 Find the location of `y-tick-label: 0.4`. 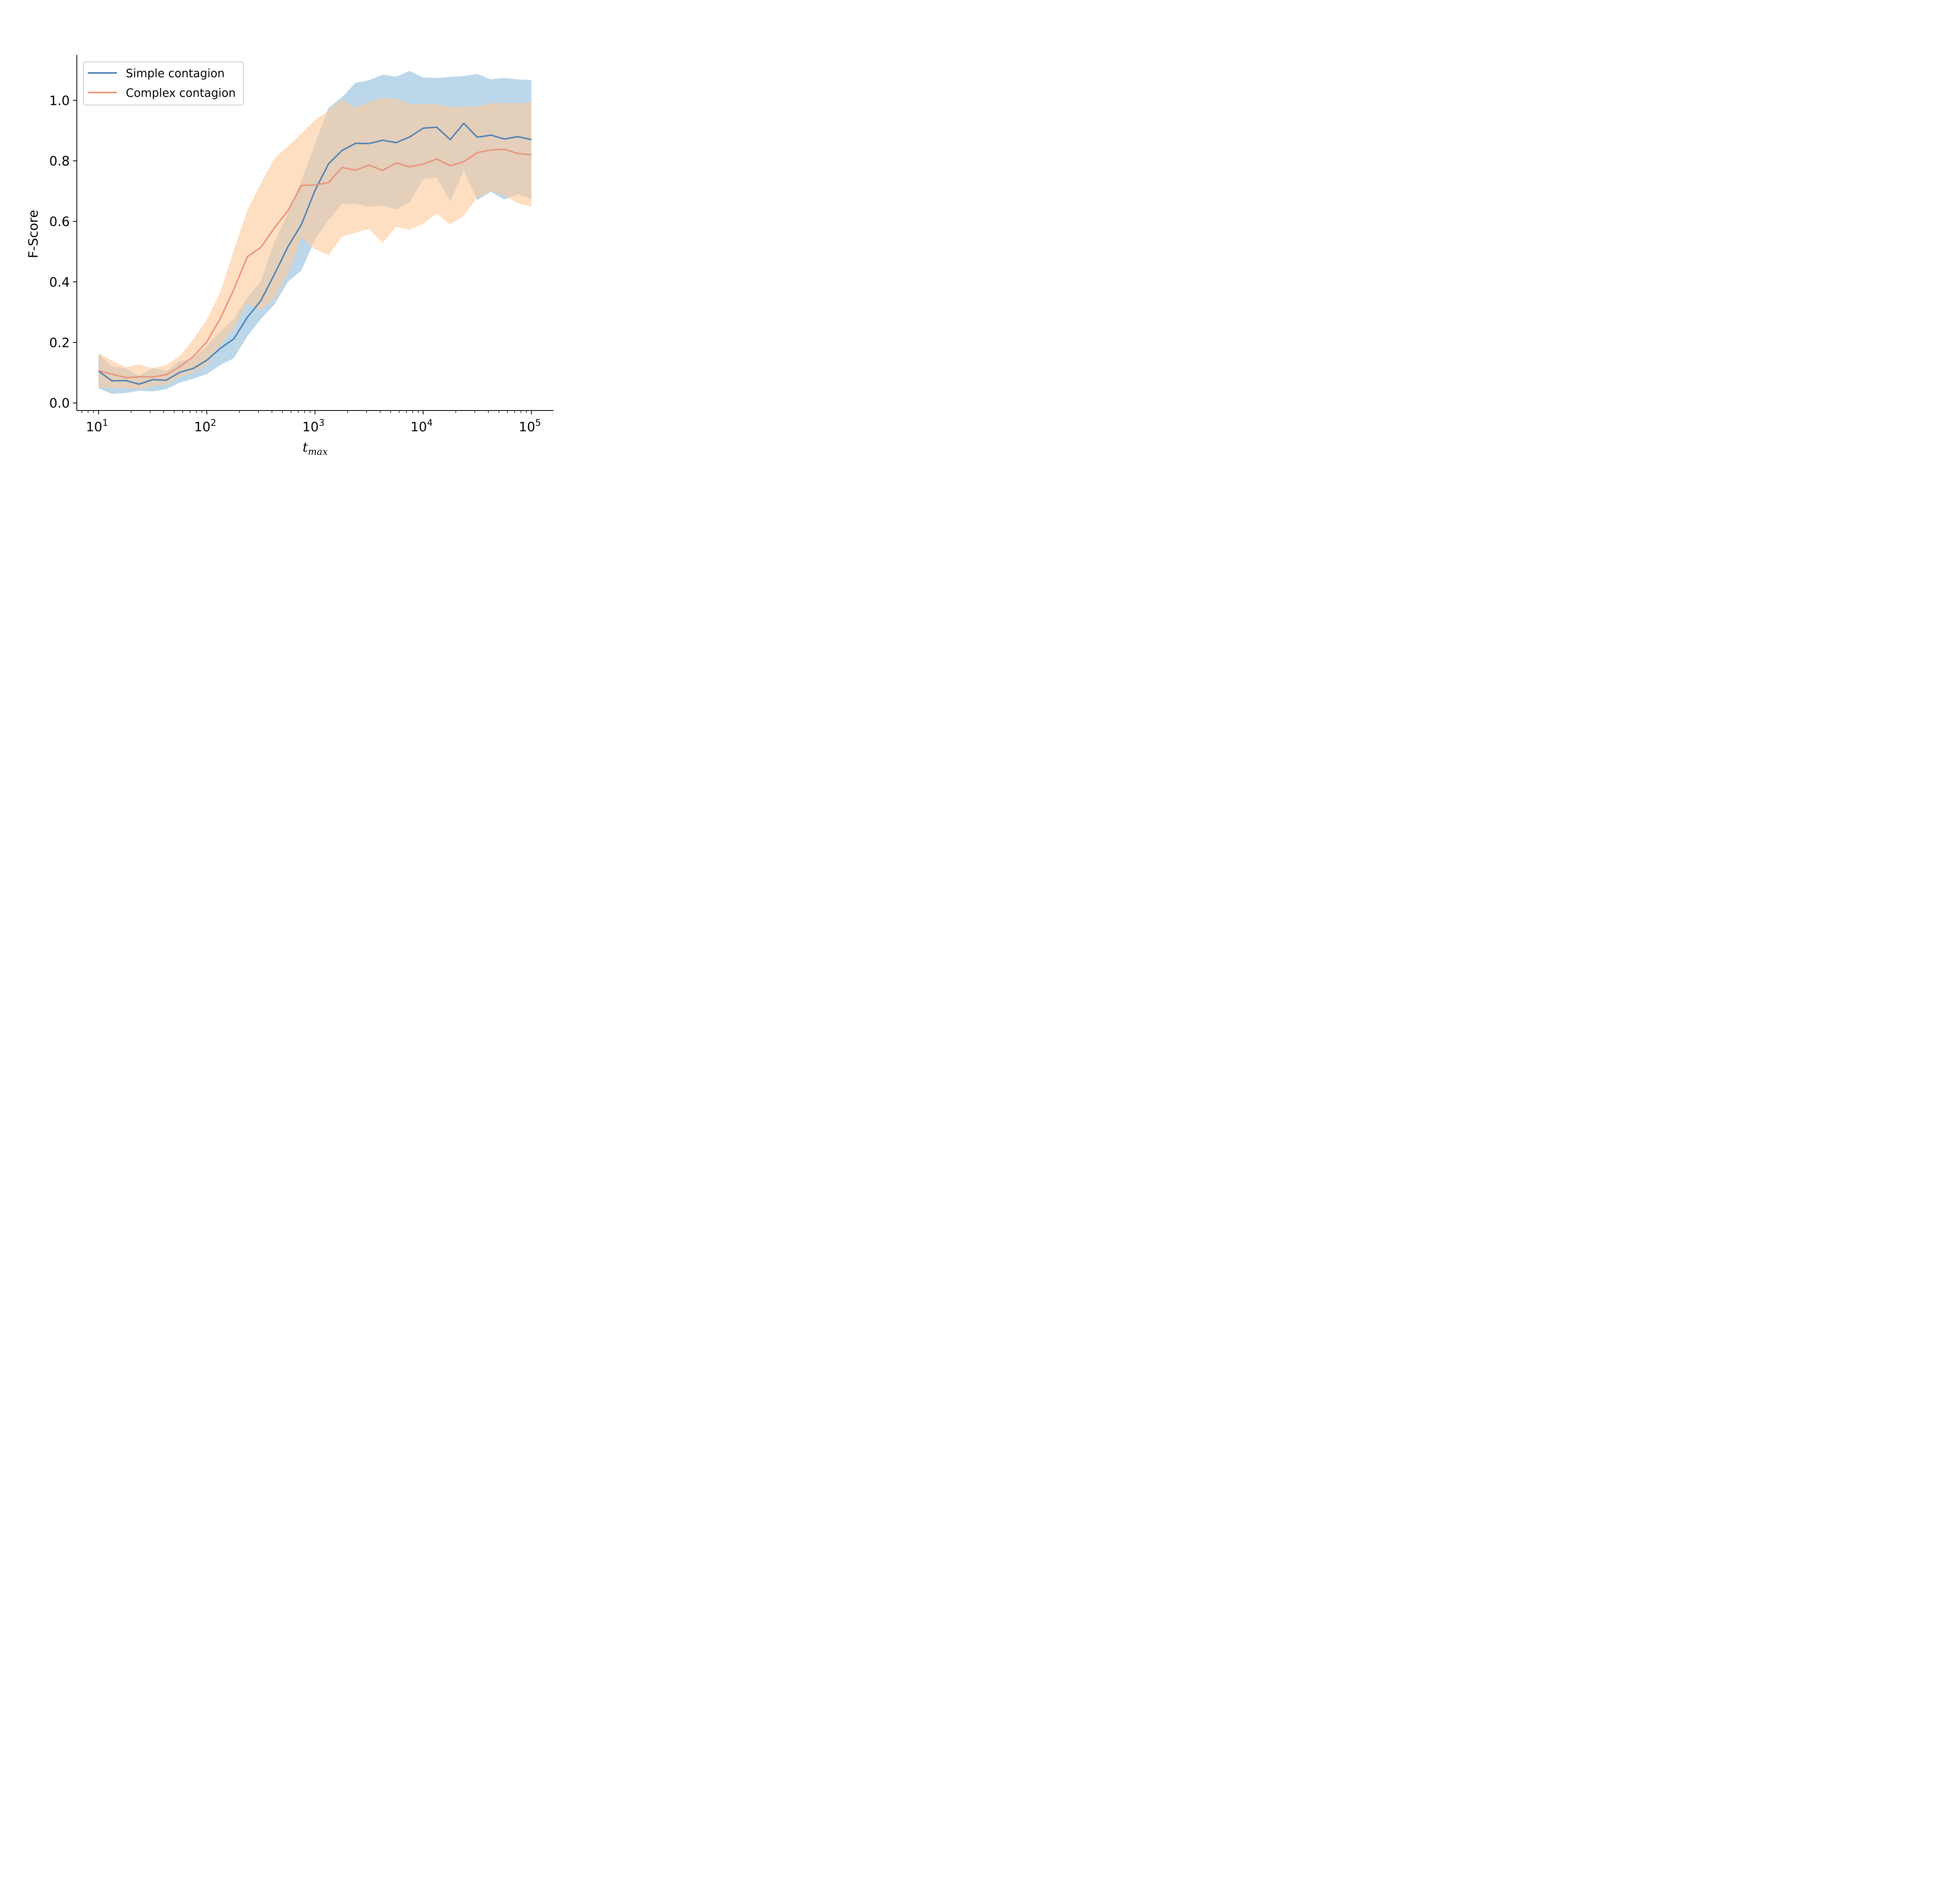

y-tick-label: 0.4 is located at coordinates (59, 282).